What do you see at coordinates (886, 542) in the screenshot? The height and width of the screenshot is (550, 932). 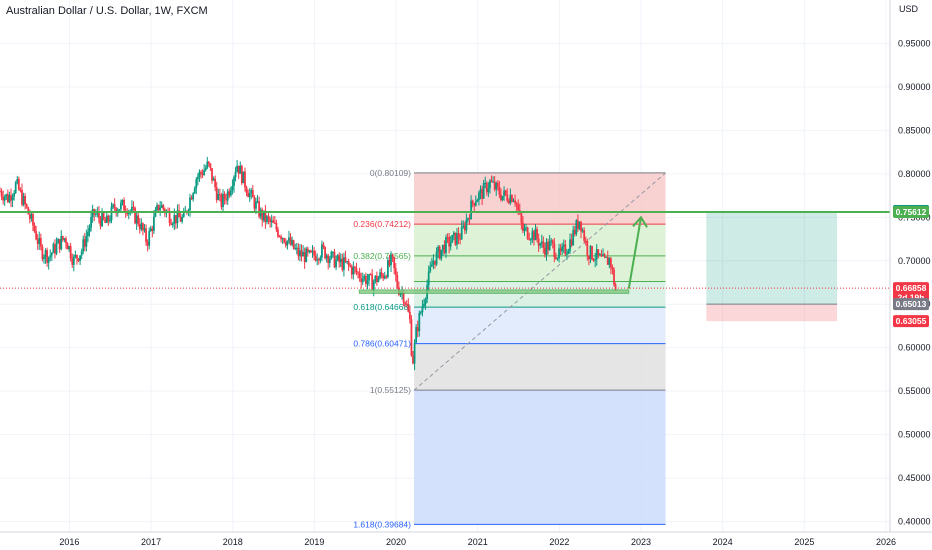 I see `x-tick-label: 2026` at bounding box center [886, 542].